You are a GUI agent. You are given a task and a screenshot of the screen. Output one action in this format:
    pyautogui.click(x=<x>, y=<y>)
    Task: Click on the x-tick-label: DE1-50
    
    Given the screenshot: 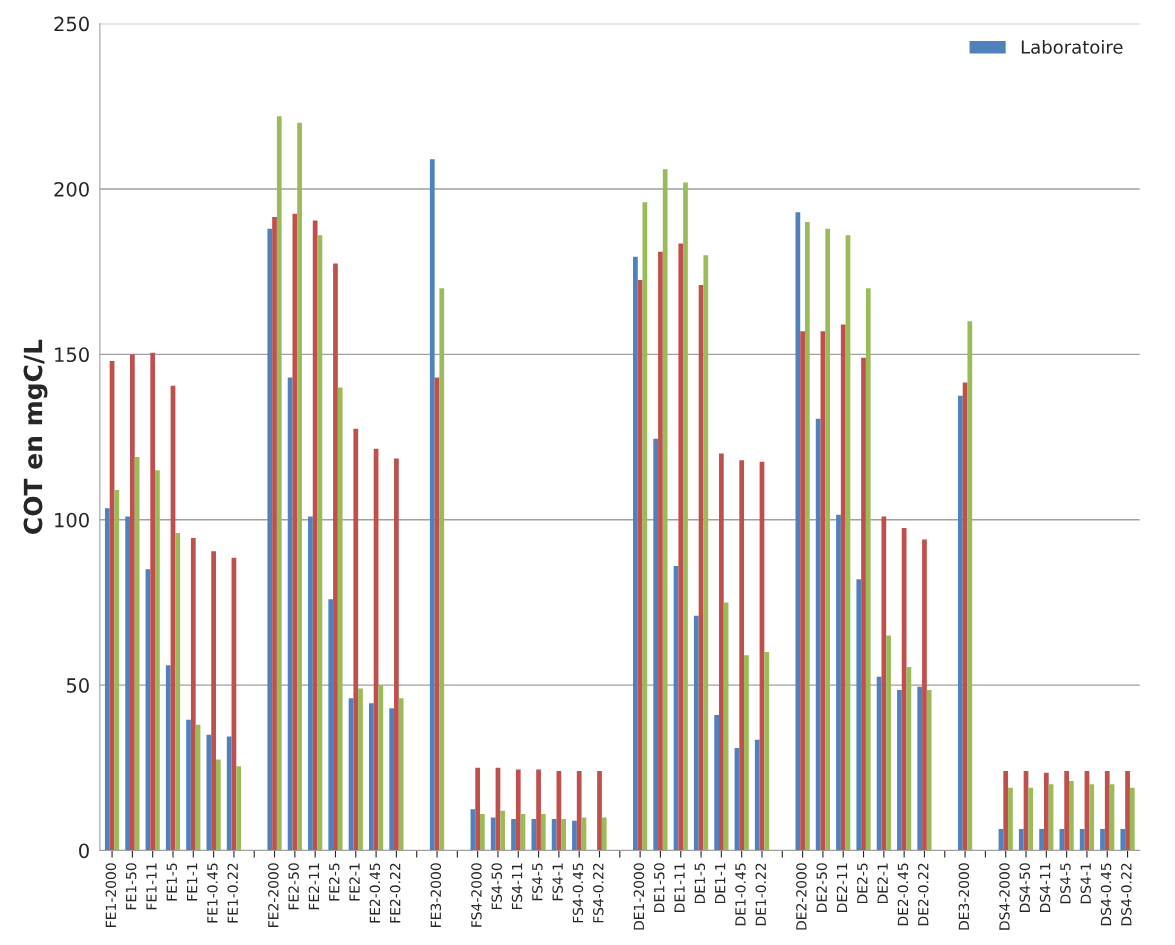 What is the action you would take?
    pyautogui.click(x=659, y=887)
    